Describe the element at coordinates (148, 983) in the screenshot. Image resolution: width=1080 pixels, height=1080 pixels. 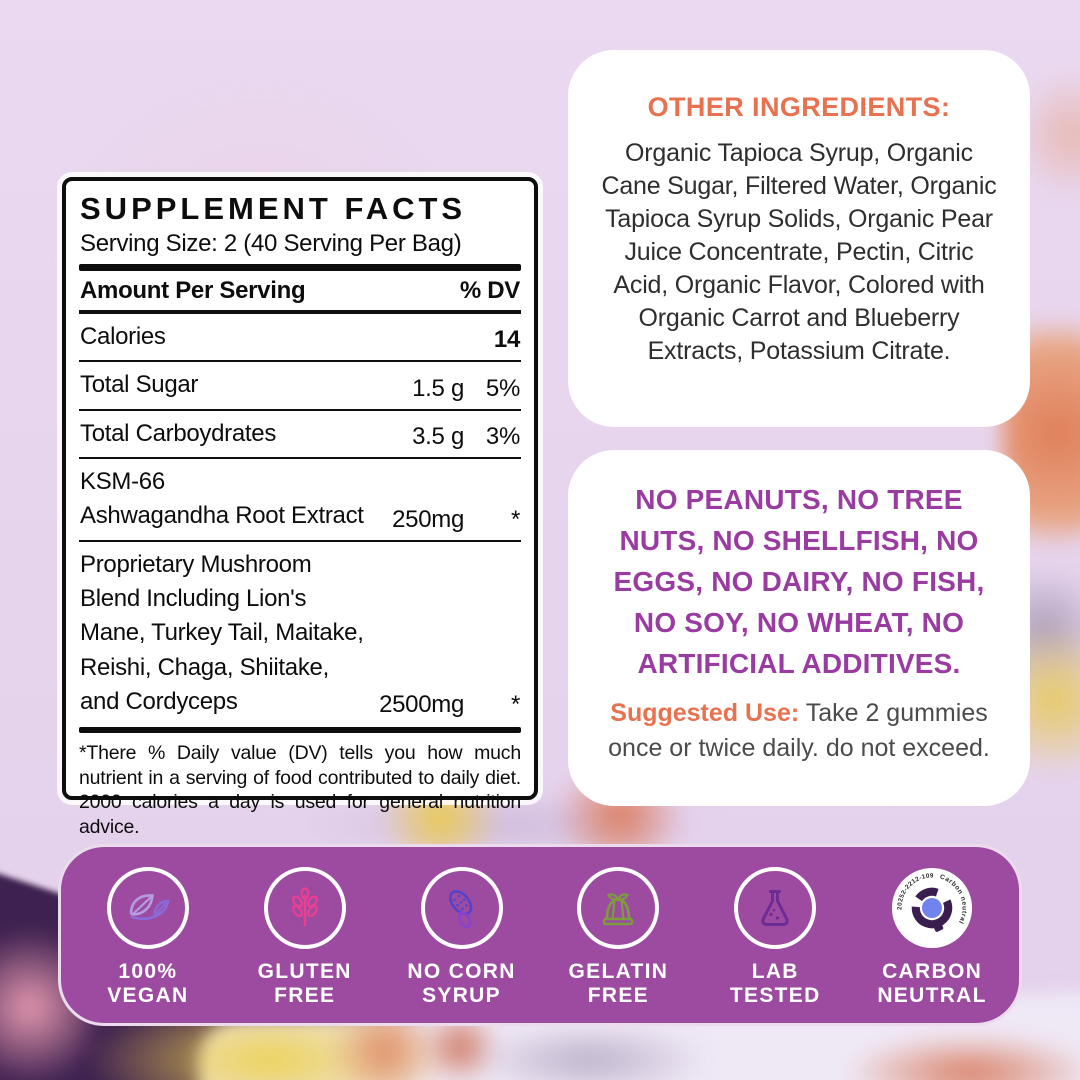
I see `badge-label: 100% VEGAN` at that location.